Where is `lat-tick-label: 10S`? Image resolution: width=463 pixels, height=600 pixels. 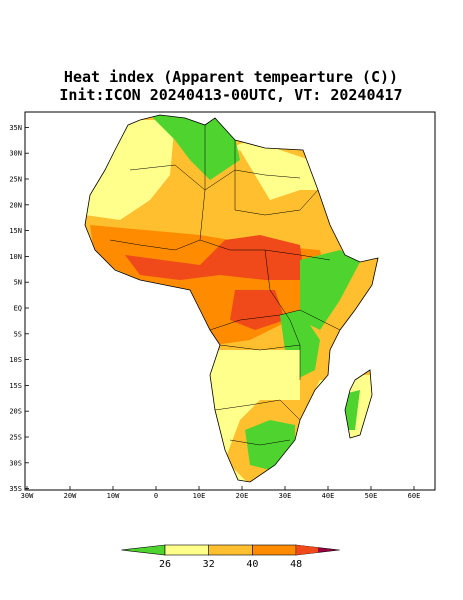
lat-tick-label: 10S is located at coordinates (15, 360).